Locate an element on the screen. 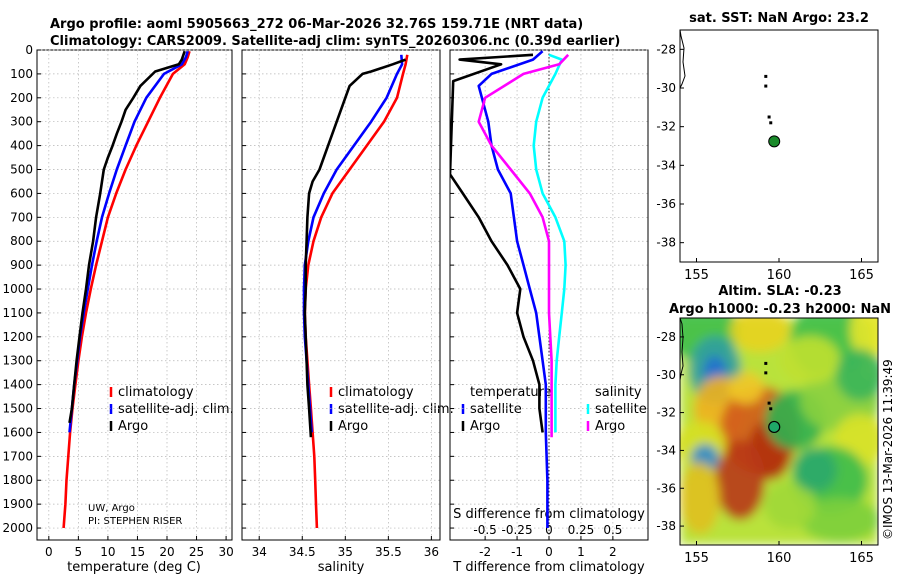 The width and height of the screenshot is (900, 580). salinity-line-satellite-adj-clim- is located at coordinates (353, 243).